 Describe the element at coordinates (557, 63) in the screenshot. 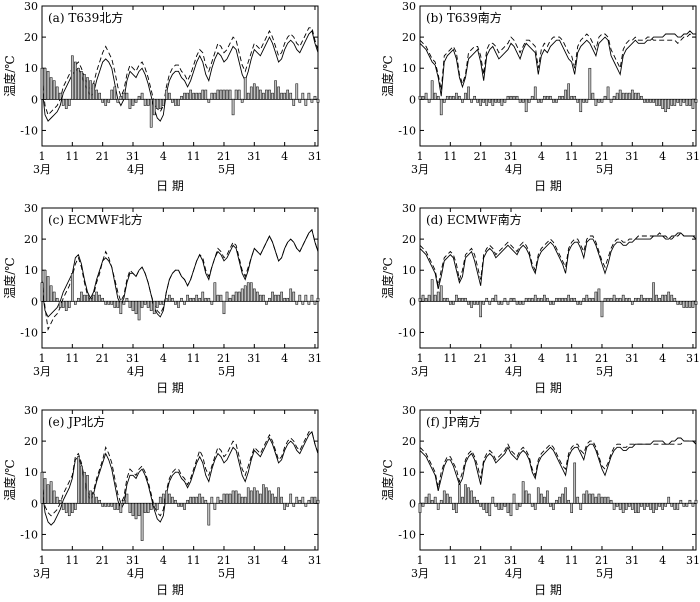

I see `solid-series-line` at that location.